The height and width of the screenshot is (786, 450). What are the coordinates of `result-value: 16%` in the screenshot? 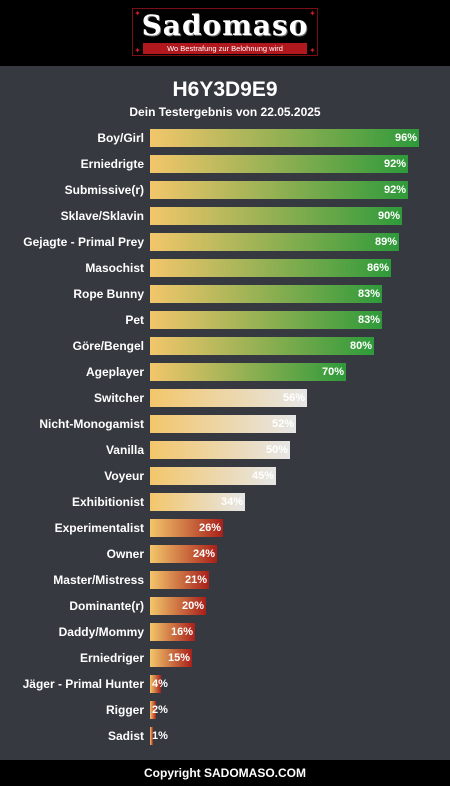 It's located at (181, 632).